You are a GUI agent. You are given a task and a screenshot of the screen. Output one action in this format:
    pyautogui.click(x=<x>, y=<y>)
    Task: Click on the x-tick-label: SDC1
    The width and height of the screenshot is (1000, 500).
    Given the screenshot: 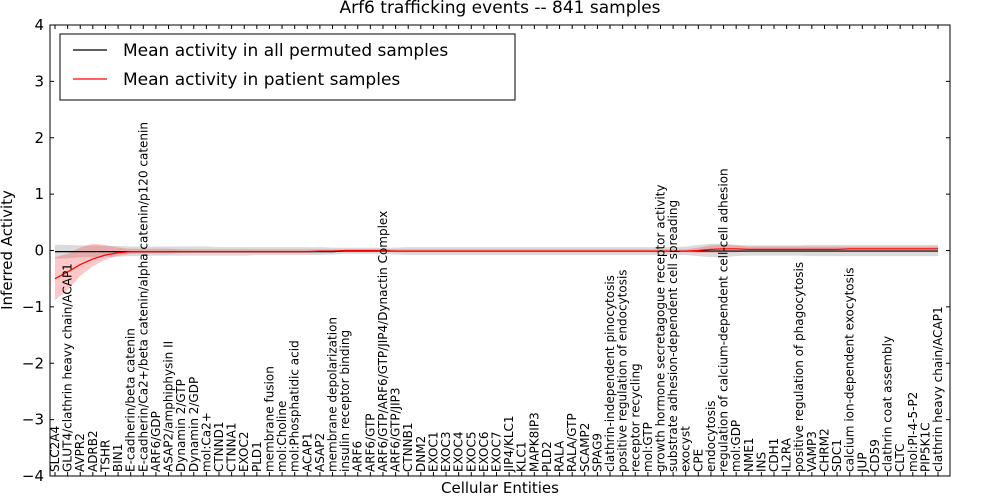 What is the action you would take?
    pyautogui.click(x=837, y=455)
    